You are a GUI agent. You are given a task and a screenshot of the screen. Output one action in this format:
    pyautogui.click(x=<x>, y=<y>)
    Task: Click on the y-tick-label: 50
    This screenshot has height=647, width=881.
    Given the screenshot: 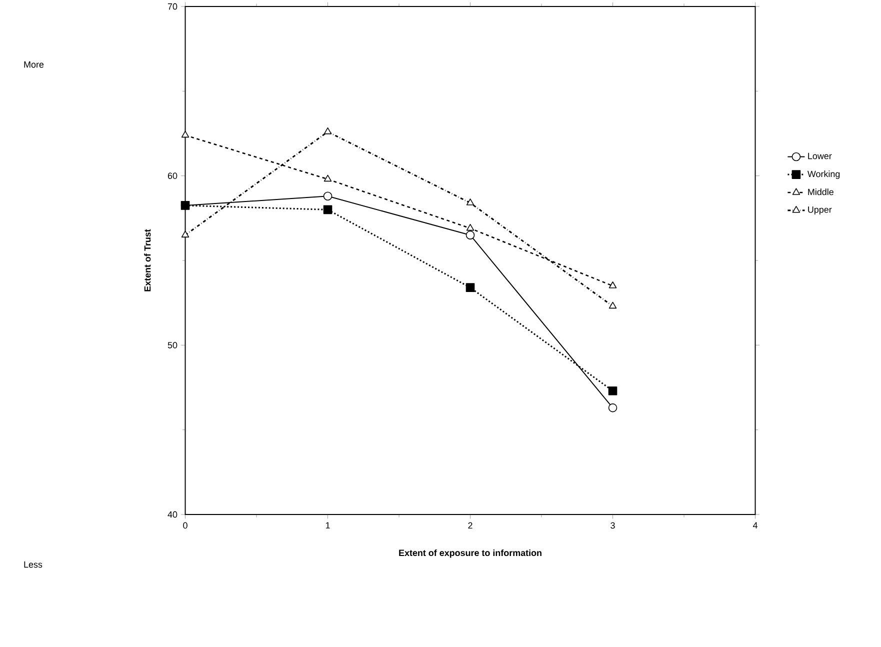 What is the action you would take?
    pyautogui.click(x=173, y=345)
    